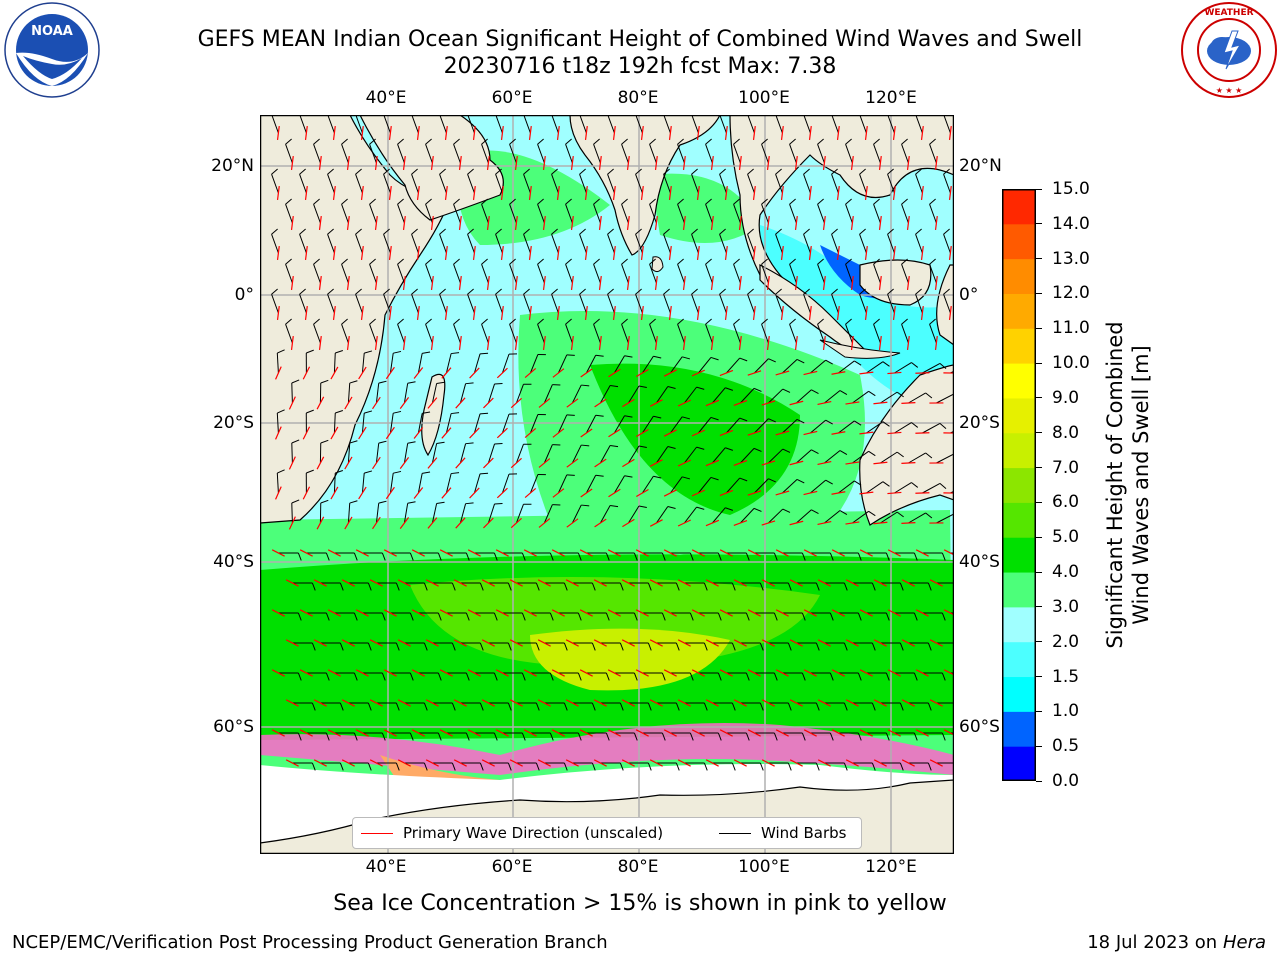  I want to click on colorbar-tick-label: 12.0, so click(1071, 293).